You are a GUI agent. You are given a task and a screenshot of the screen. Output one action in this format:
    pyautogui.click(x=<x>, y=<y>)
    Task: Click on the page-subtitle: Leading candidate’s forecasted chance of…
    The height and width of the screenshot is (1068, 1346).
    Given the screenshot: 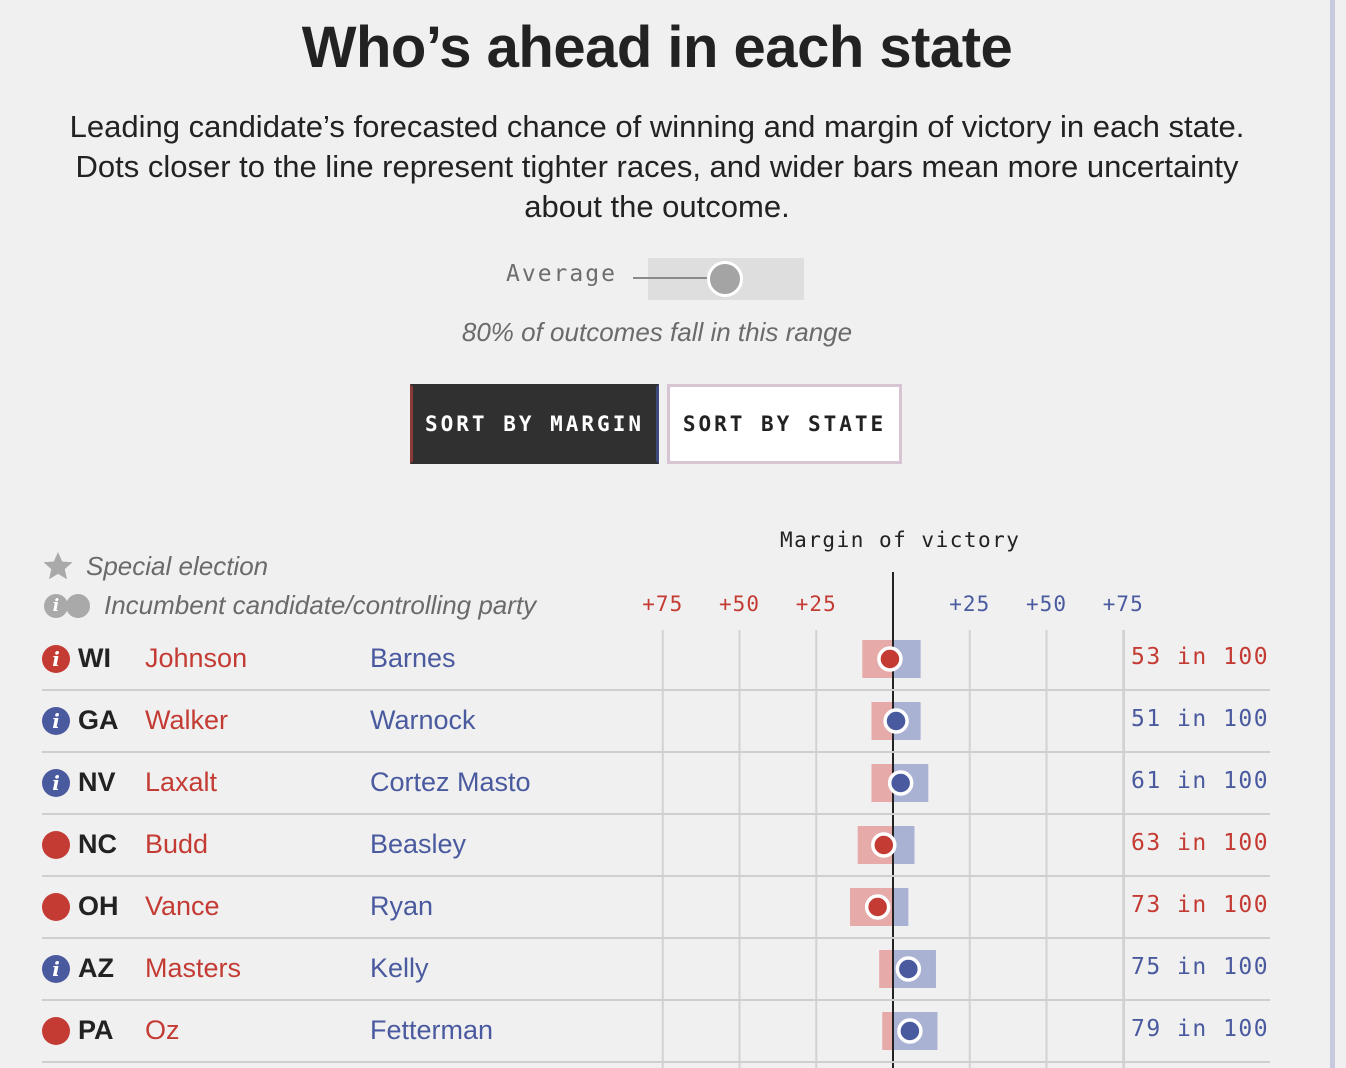 What is the action you would take?
    pyautogui.click(x=657, y=166)
    